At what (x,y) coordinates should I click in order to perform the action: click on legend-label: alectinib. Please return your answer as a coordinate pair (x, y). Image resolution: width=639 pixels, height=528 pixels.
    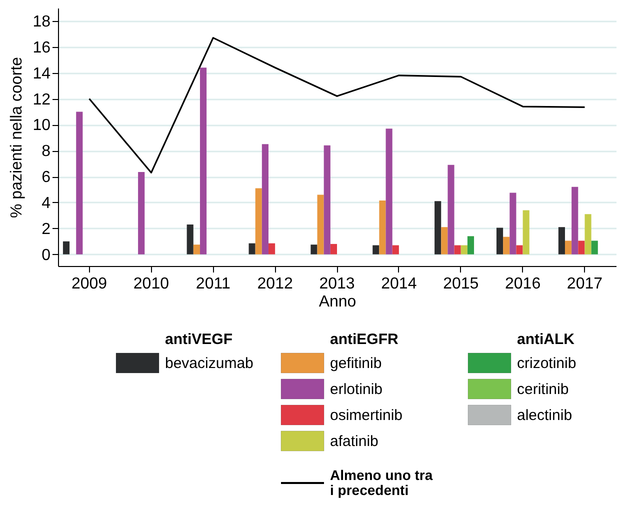
    Looking at the image, I should click on (544, 415).